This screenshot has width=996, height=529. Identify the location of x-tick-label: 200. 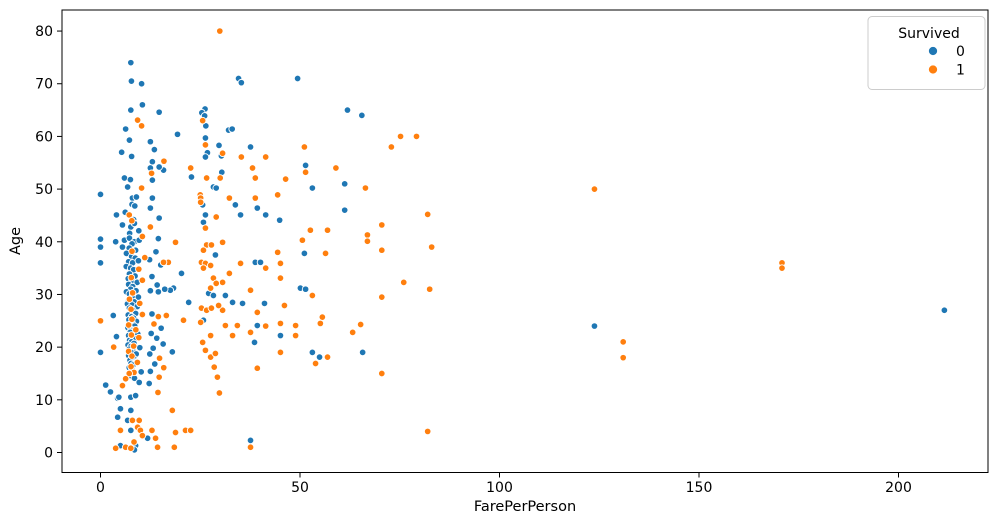
(898, 488).